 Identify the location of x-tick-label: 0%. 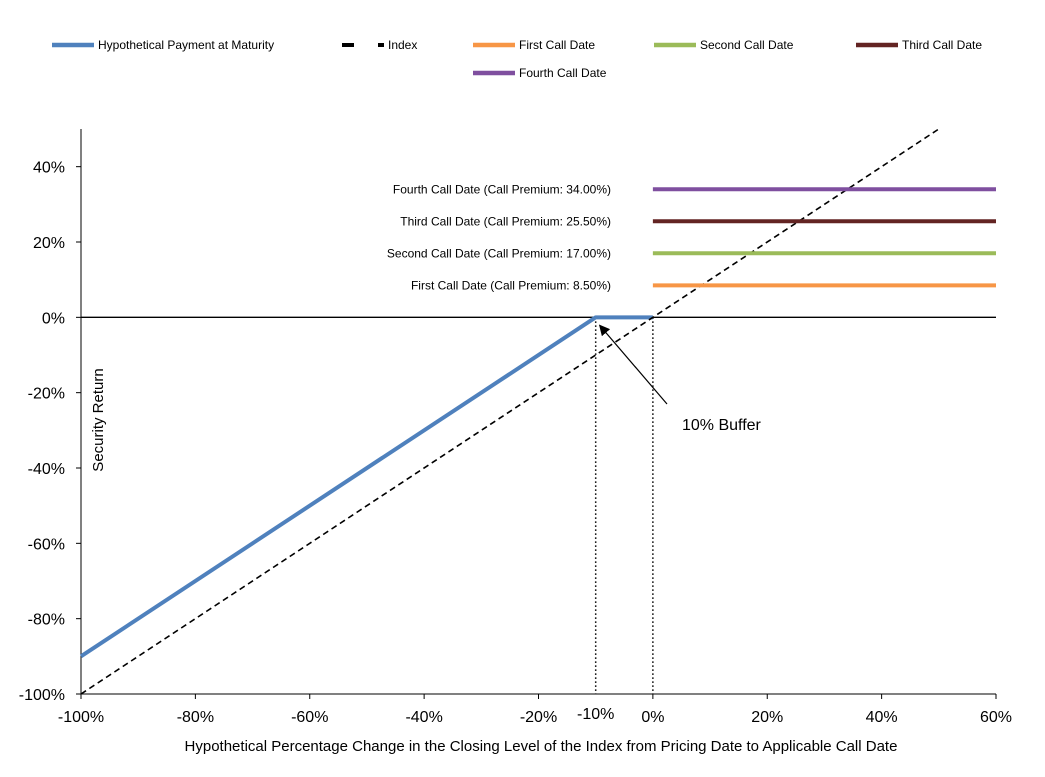
(652, 717).